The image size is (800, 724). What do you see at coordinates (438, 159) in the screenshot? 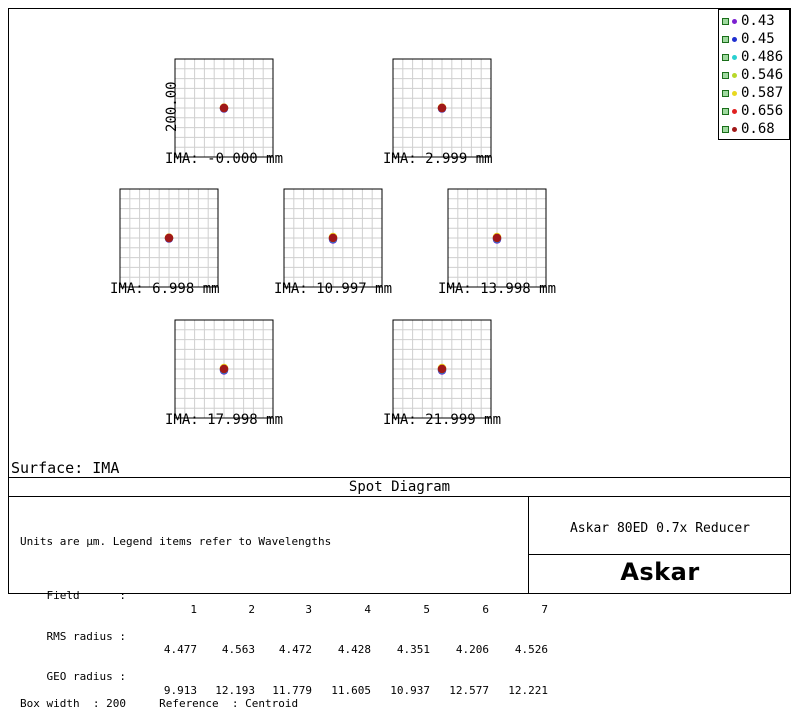
I see `field-label-2: IMA: 2.999 mm` at bounding box center [438, 159].